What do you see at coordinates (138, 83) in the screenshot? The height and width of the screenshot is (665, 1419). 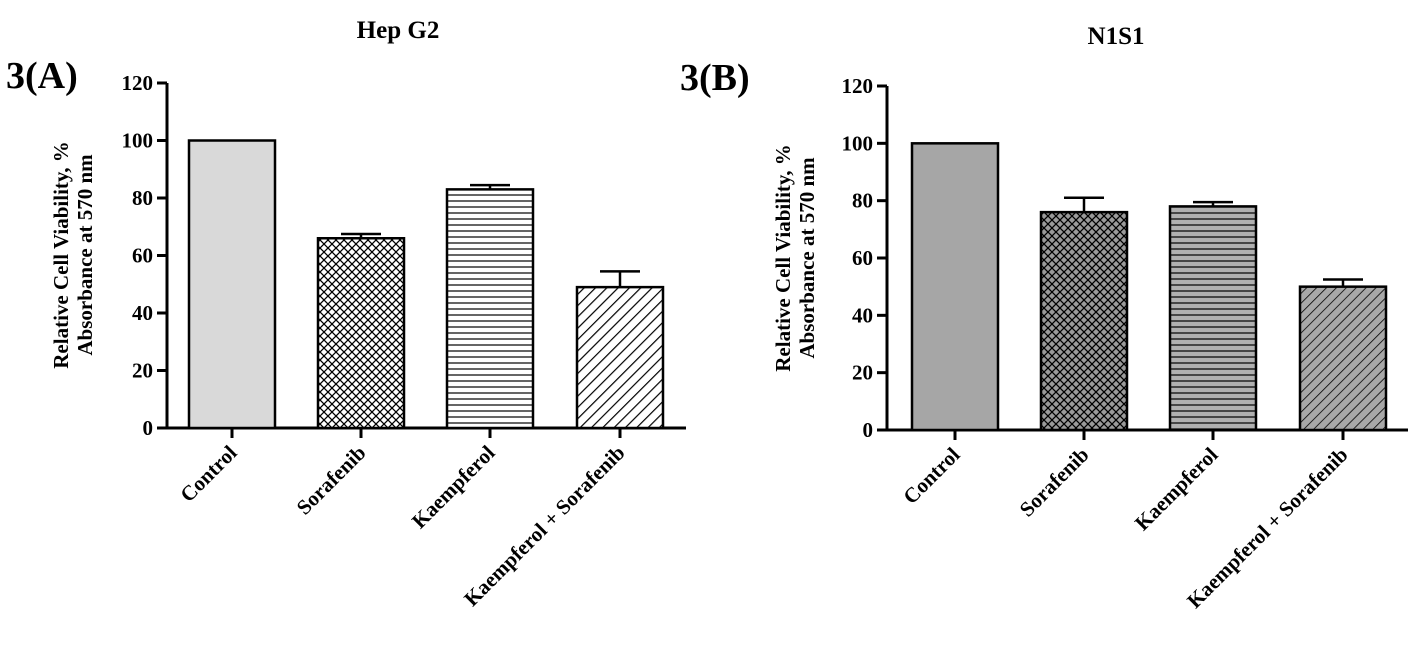 I see `panel-a-y-tick-label: 120` at bounding box center [138, 83].